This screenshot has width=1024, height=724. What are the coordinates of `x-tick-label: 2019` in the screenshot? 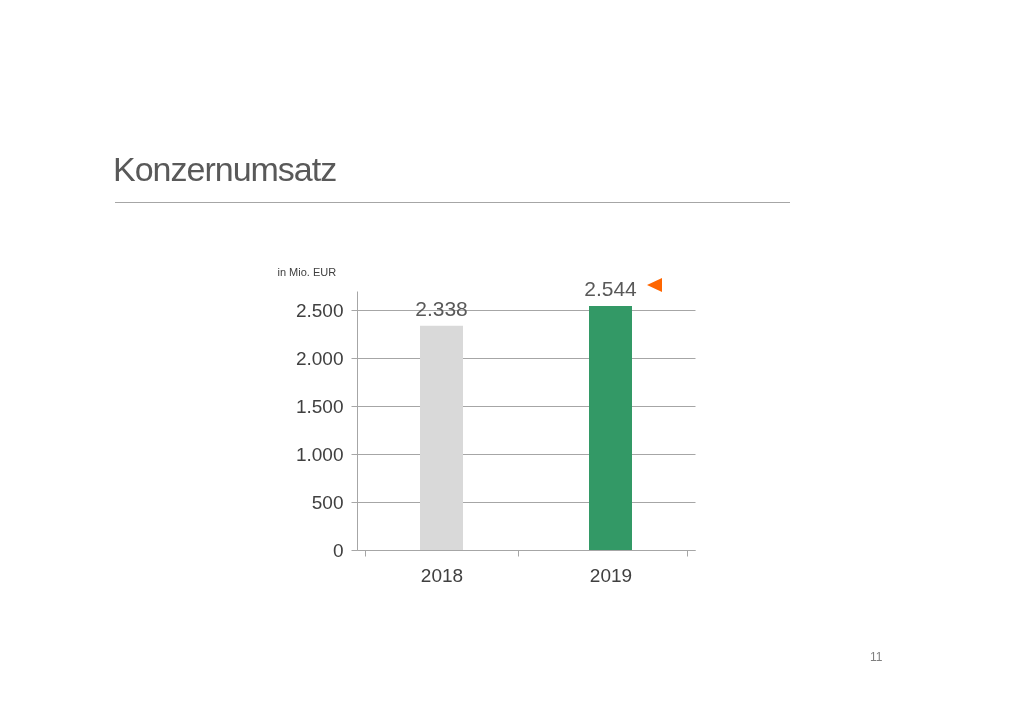 It's located at (611, 575).